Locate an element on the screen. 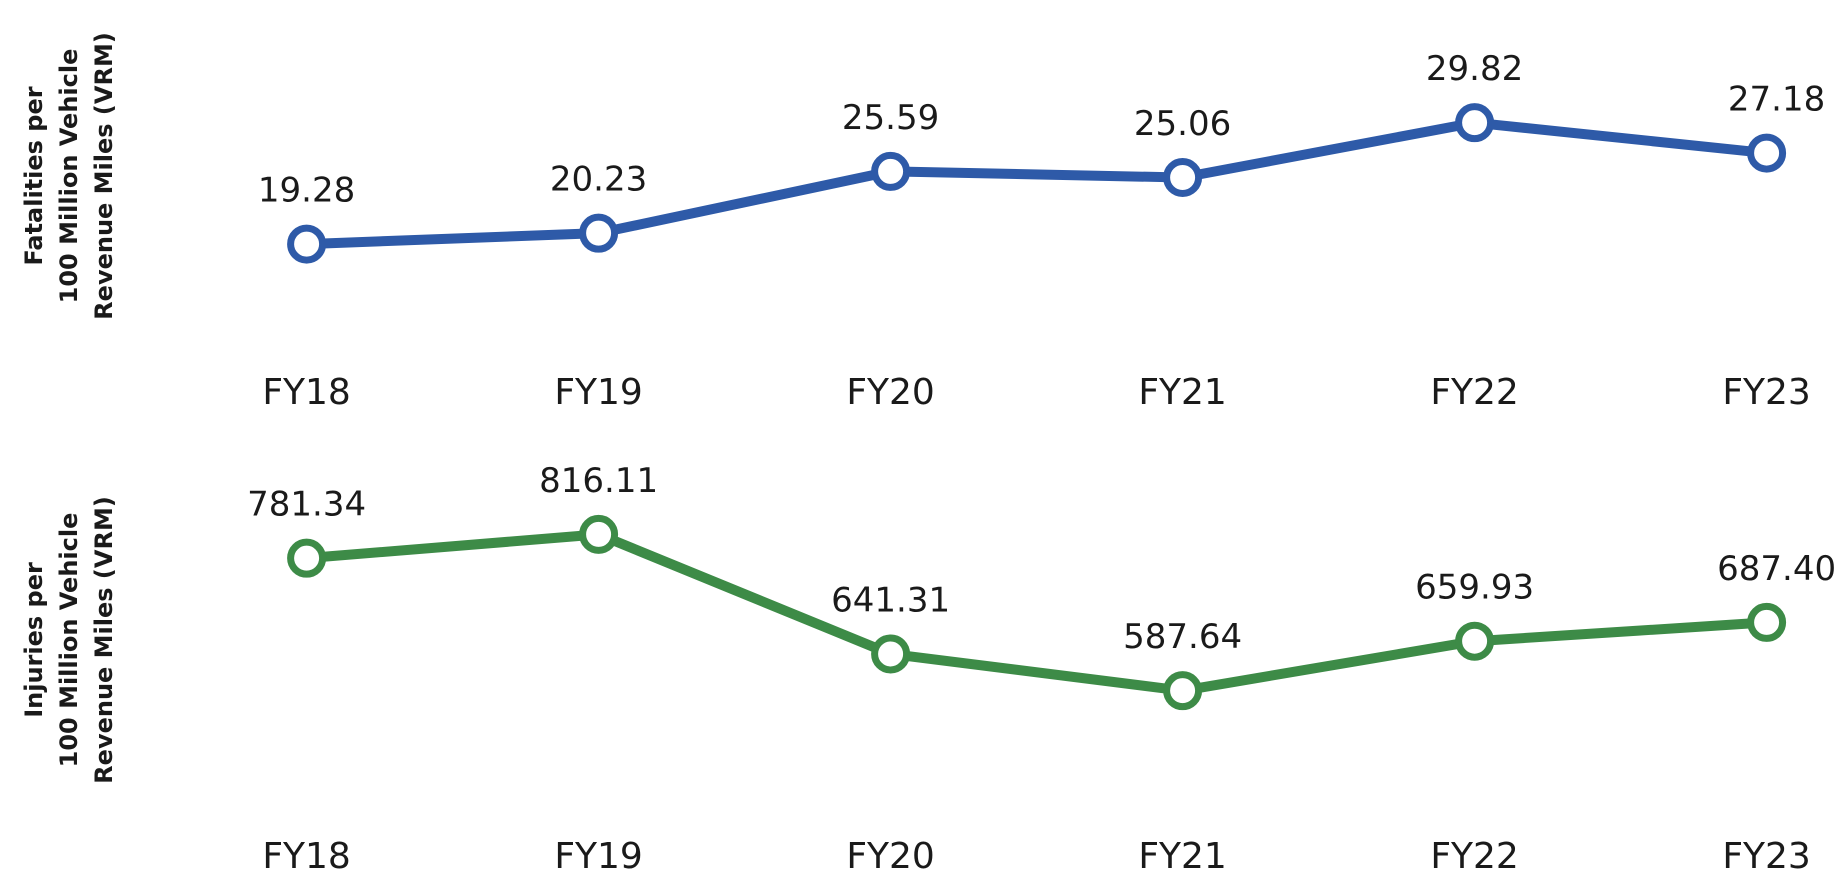  data-label: 27.18 is located at coordinates (1776, 100).